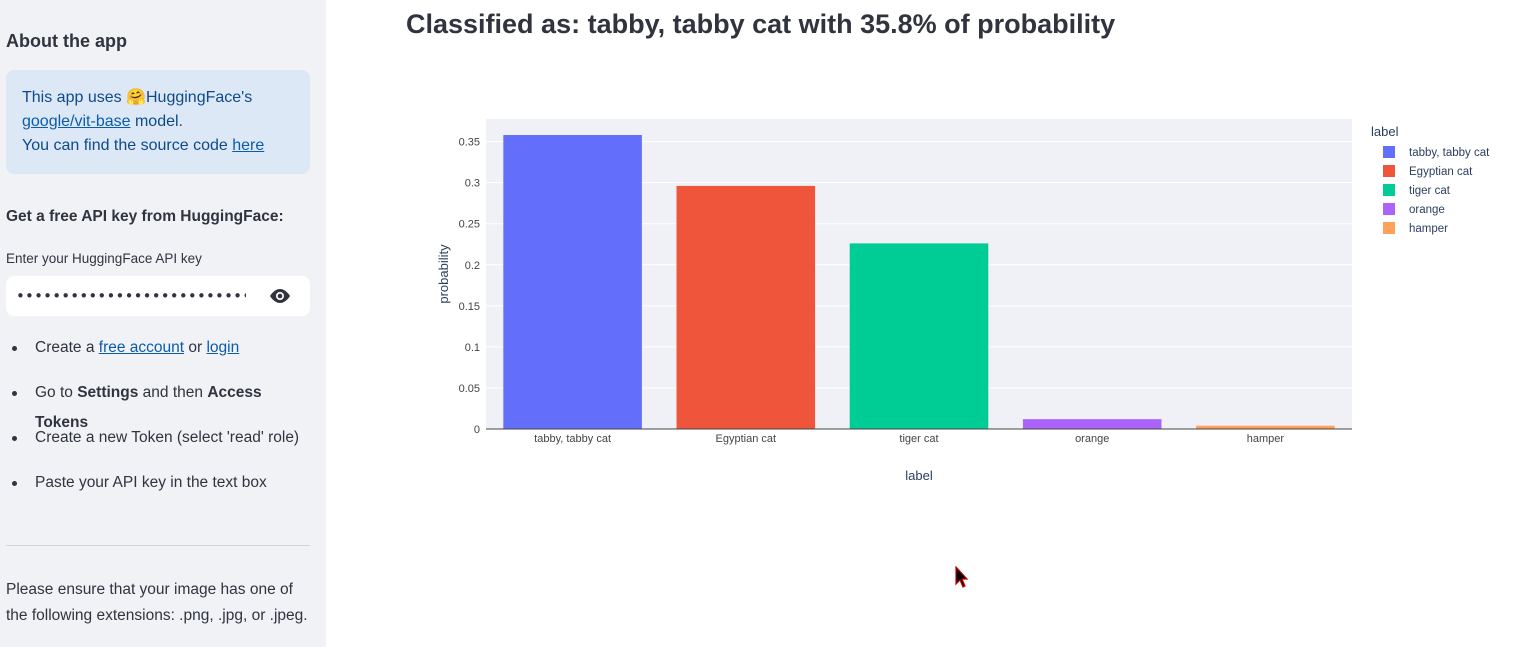 The height and width of the screenshot is (647, 1530). Describe the element at coordinates (195, 347) in the screenshot. I see `step-text: or` at that location.